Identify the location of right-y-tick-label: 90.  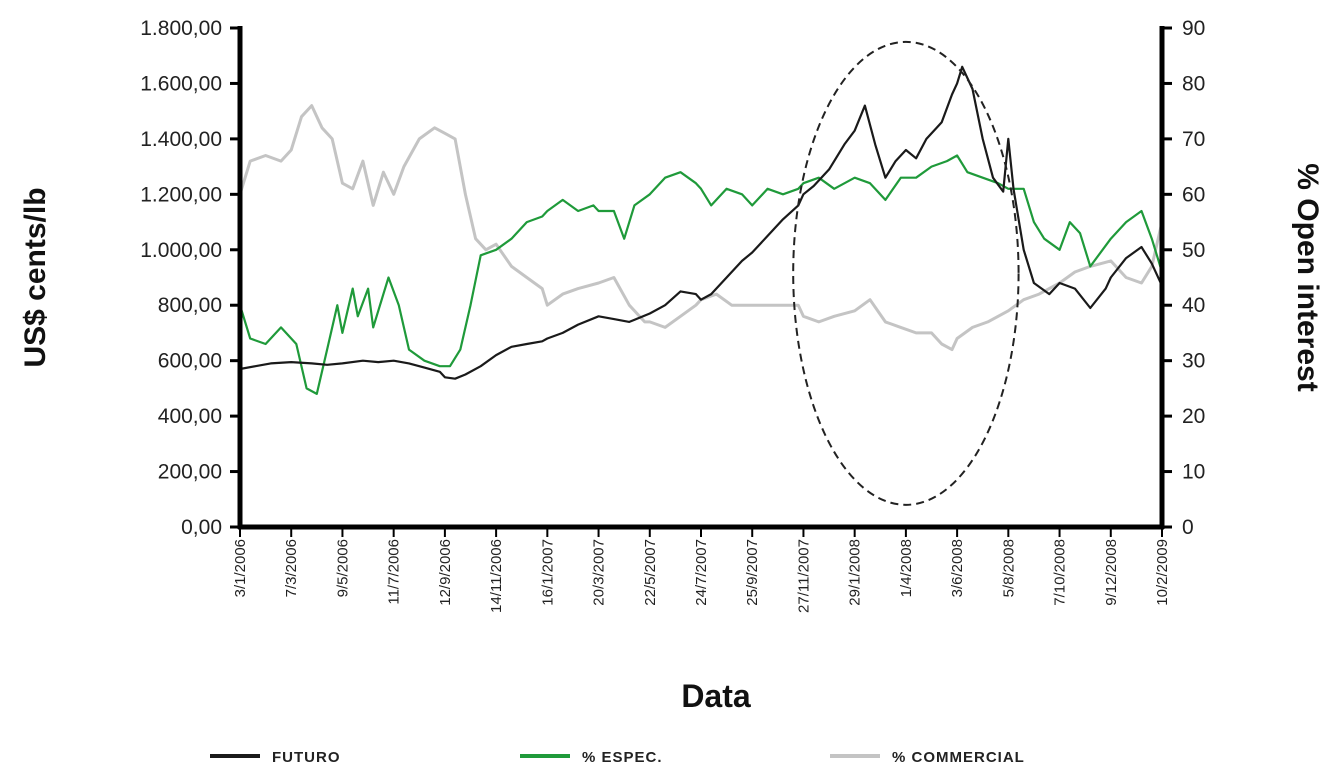
(1193, 28).